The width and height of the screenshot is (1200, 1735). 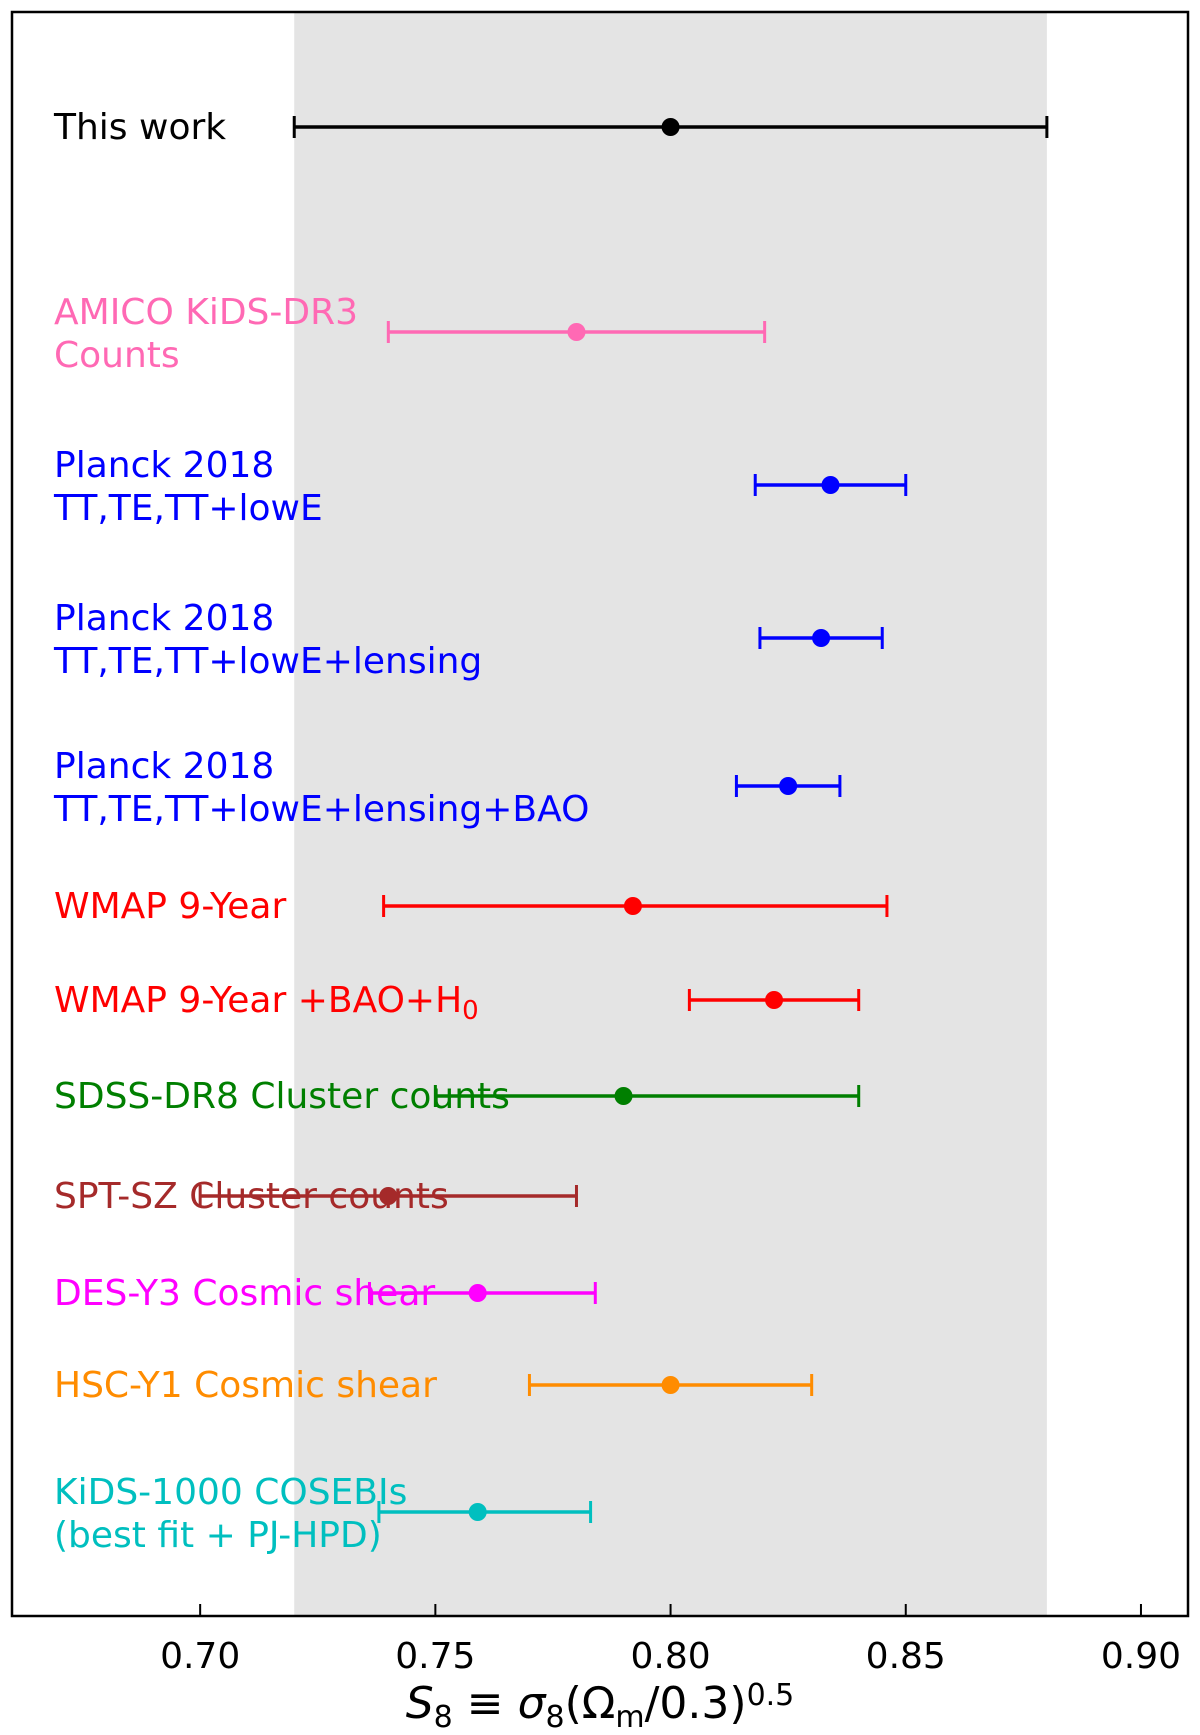 I want to click on series-label-line: WMAP 9-Year +BAO+H0, so click(x=266, y=1003).